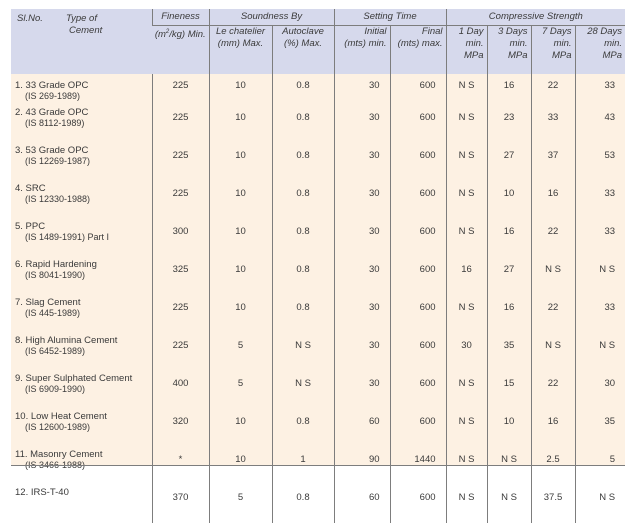 The image size is (638, 523). What do you see at coordinates (600, 126) in the screenshot?
I see `strength-28-days-cell: 43` at bounding box center [600, 126].